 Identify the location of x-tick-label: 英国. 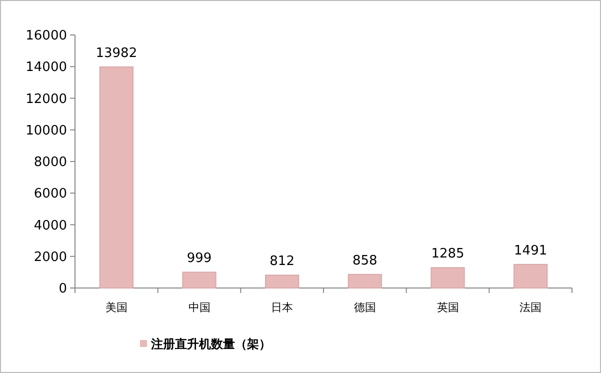
(447, 307).